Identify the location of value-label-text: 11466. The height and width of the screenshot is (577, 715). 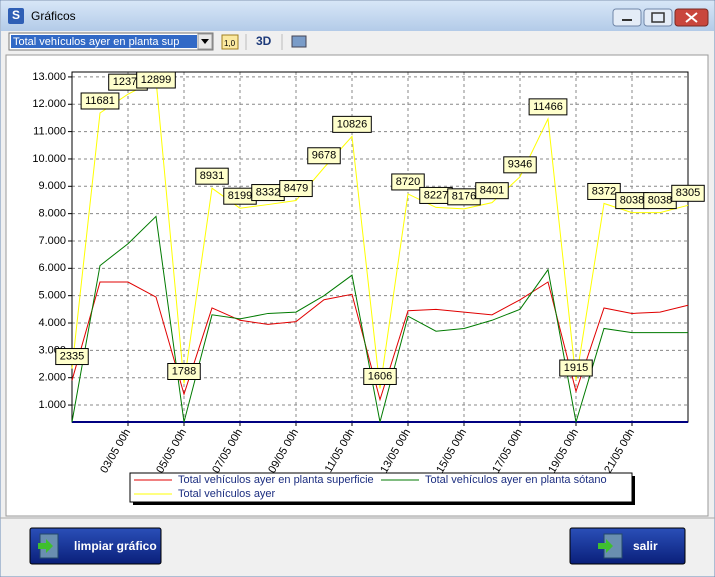
(548, 107).